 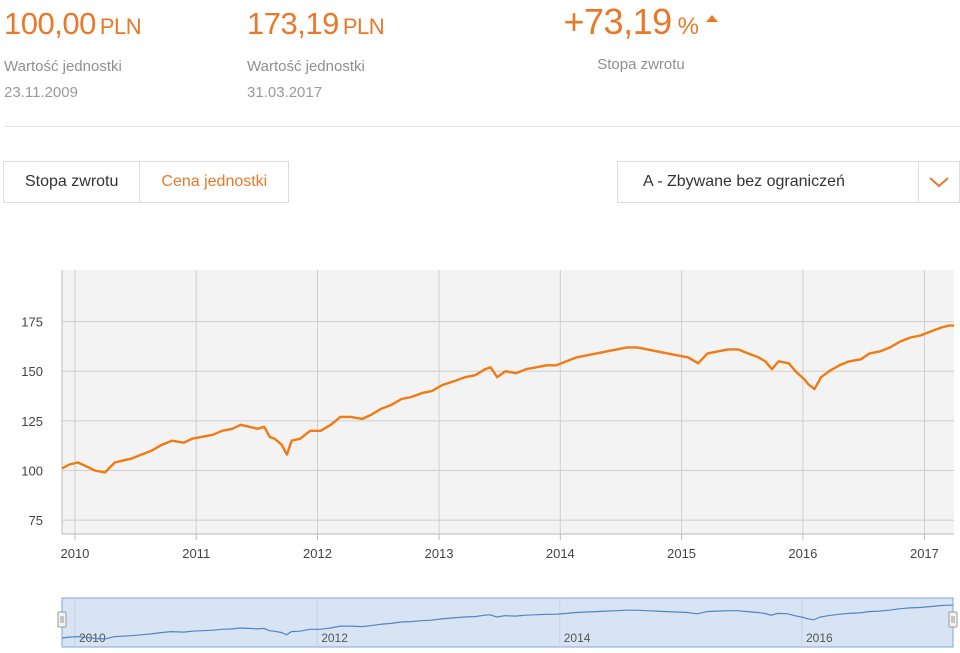 I want to click on navigator-selection, so click(x=507, y=622).